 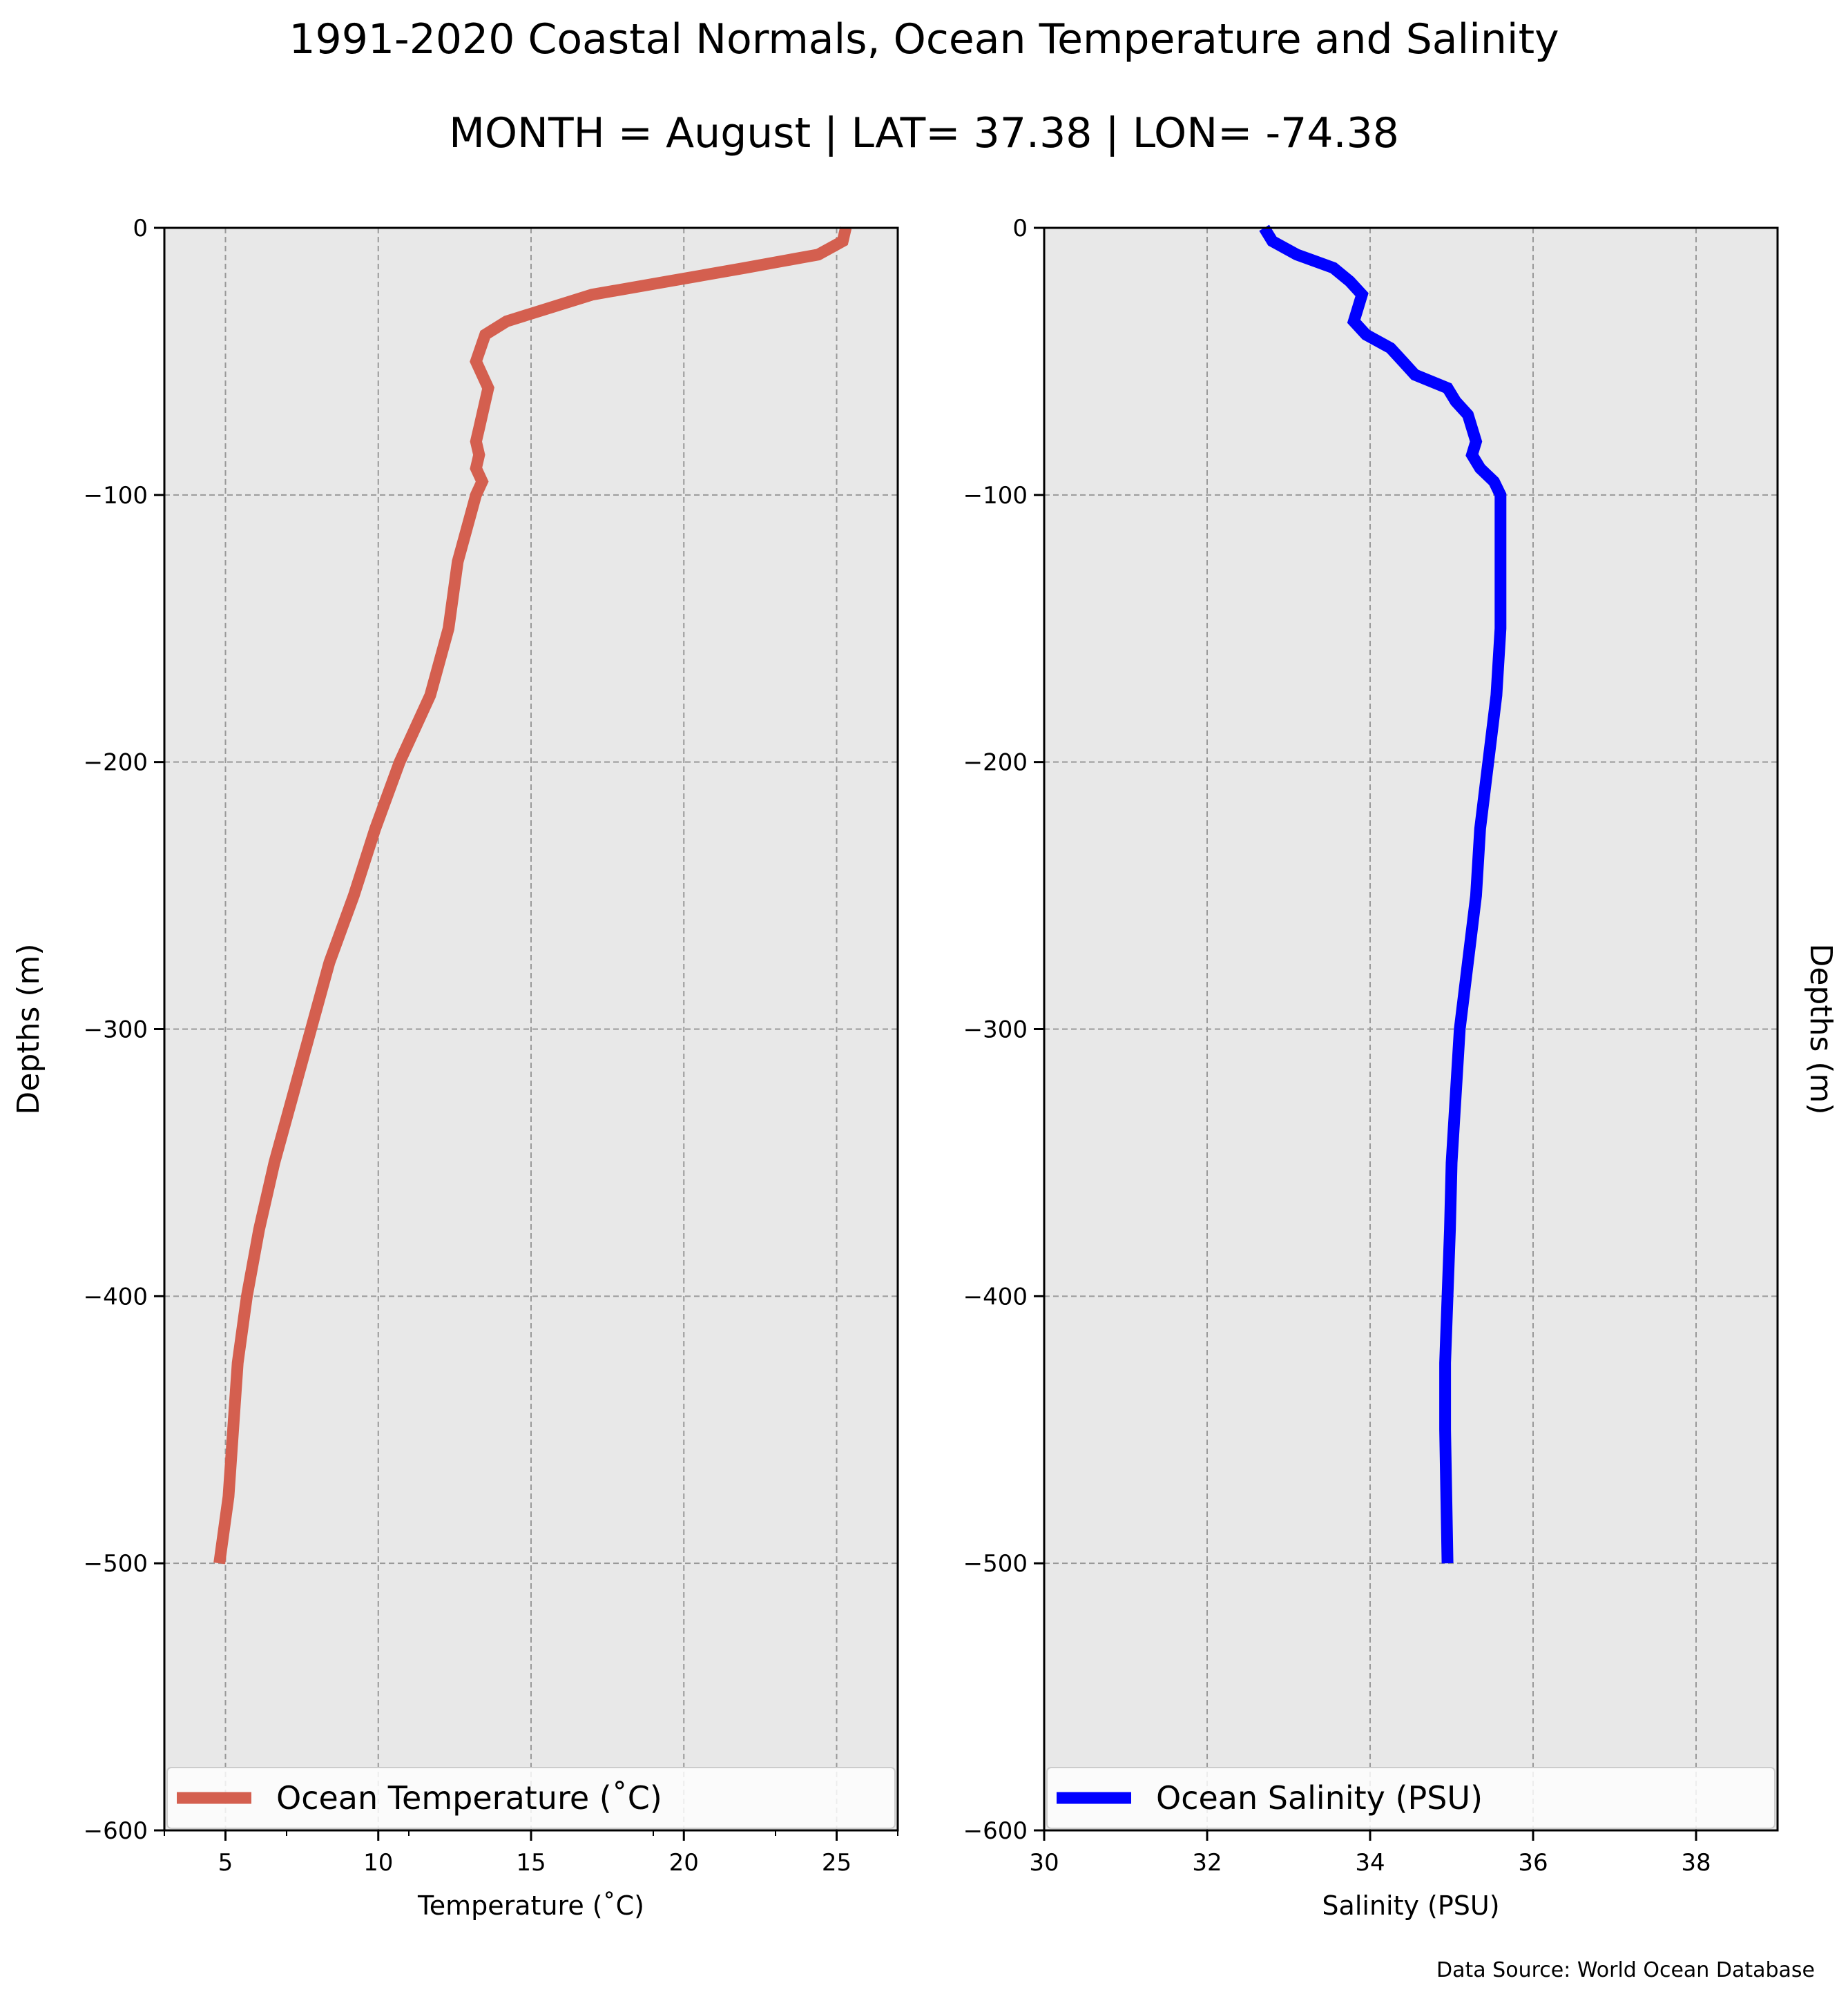 I want to click on salinity-y-tick-label: −500, so click(x=995, y=1564).